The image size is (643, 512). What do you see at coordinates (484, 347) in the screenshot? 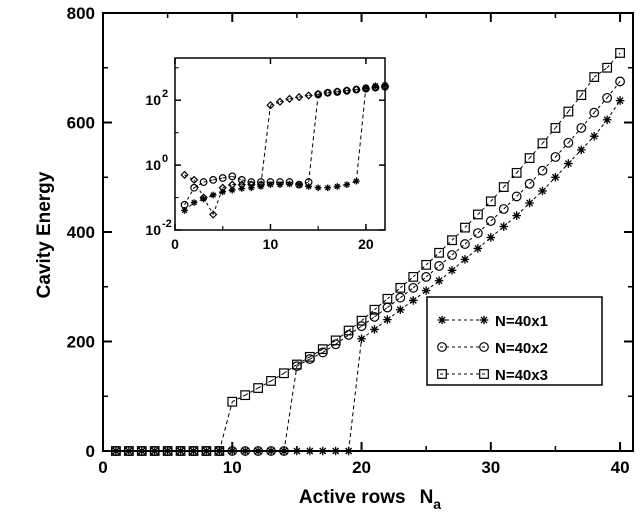
I see `legend-marker-end` at bounding box center [484, 347].